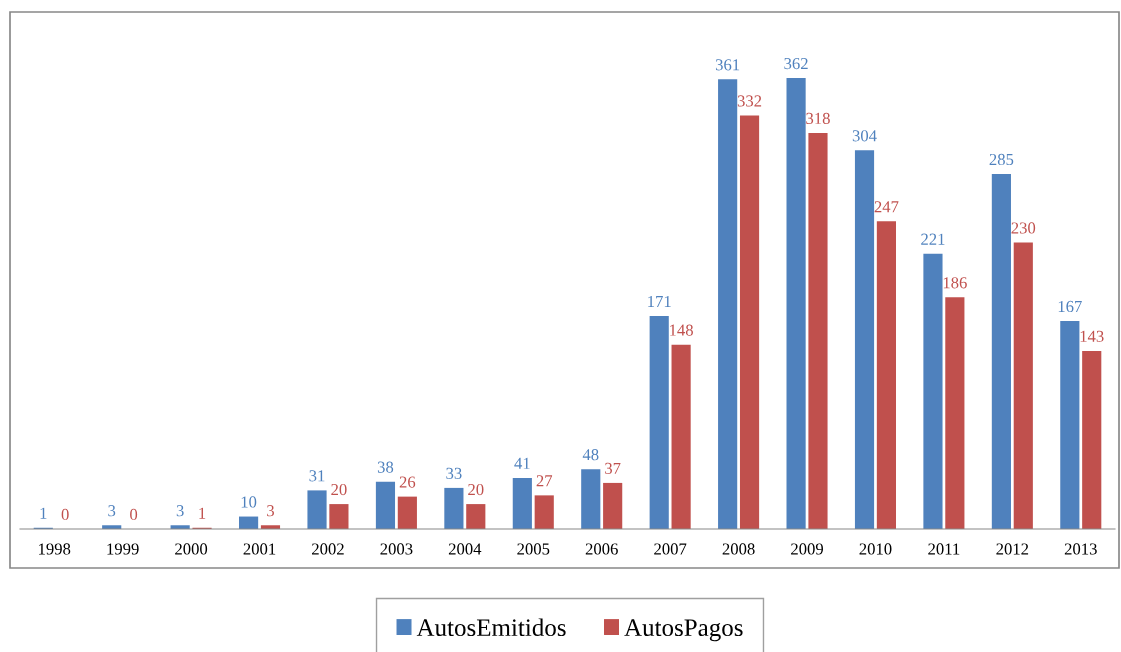  What do you see at coordinates (328, 549) in the screenshot?
I see `x-tick-label: 2002` at bounding box center [328, 549].